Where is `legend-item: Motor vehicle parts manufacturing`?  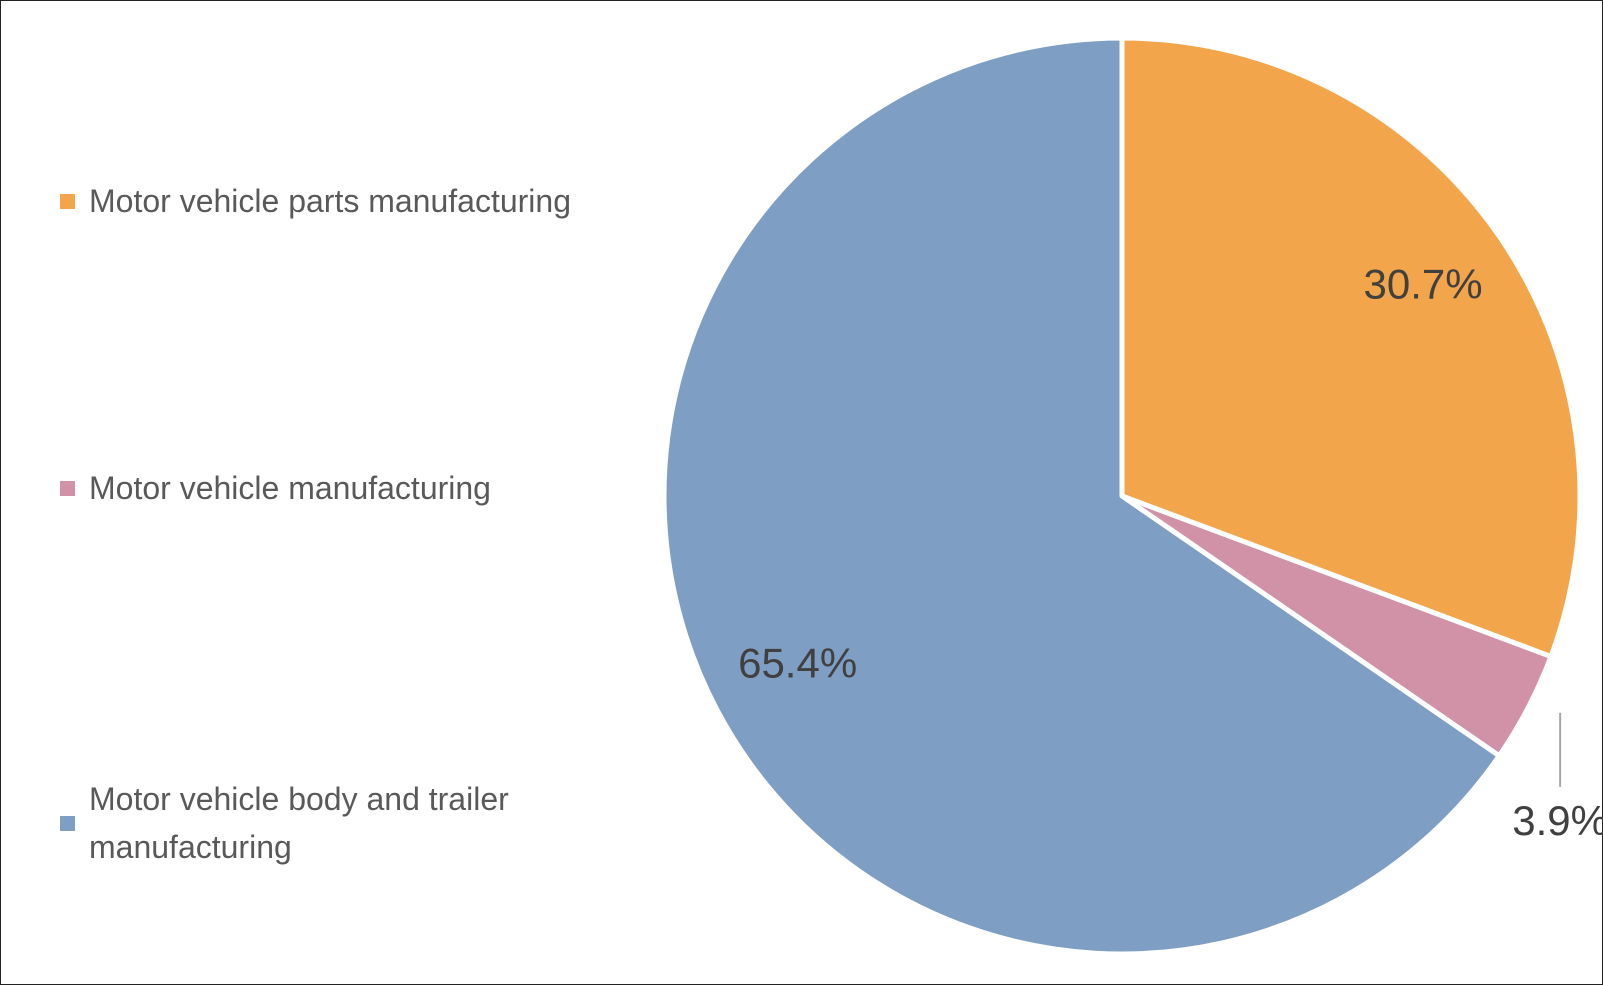 legend-item: Motor vehicle parts manufacturing is located at coordinates (340, 201).